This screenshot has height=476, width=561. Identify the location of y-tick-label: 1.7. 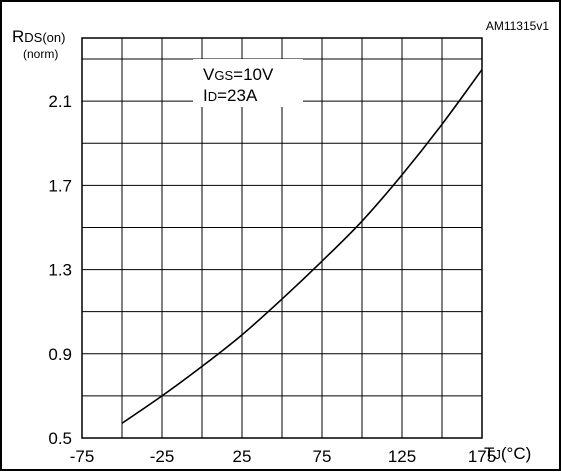
(60, 185).